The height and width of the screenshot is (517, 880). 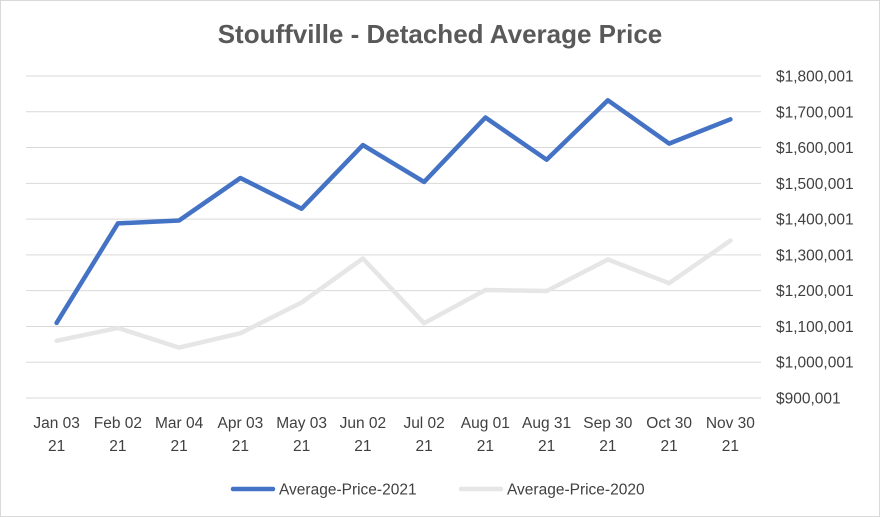 I want to click on x-tick-label-line1: Nov 30, so click(x=730, y=423).